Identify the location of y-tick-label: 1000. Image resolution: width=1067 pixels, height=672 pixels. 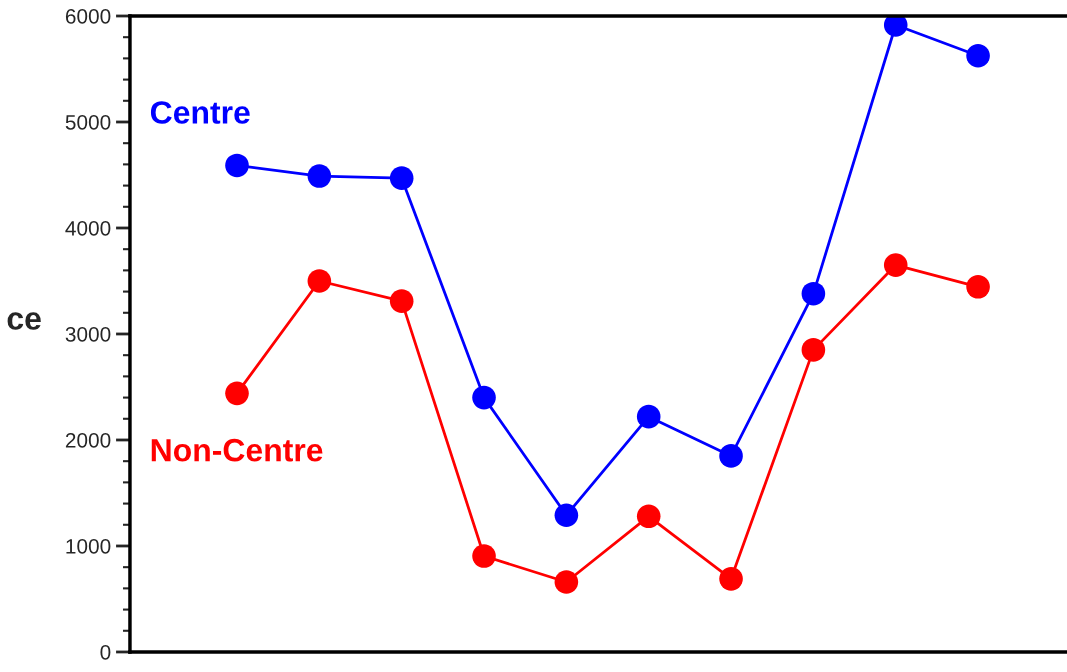
(88, 546).